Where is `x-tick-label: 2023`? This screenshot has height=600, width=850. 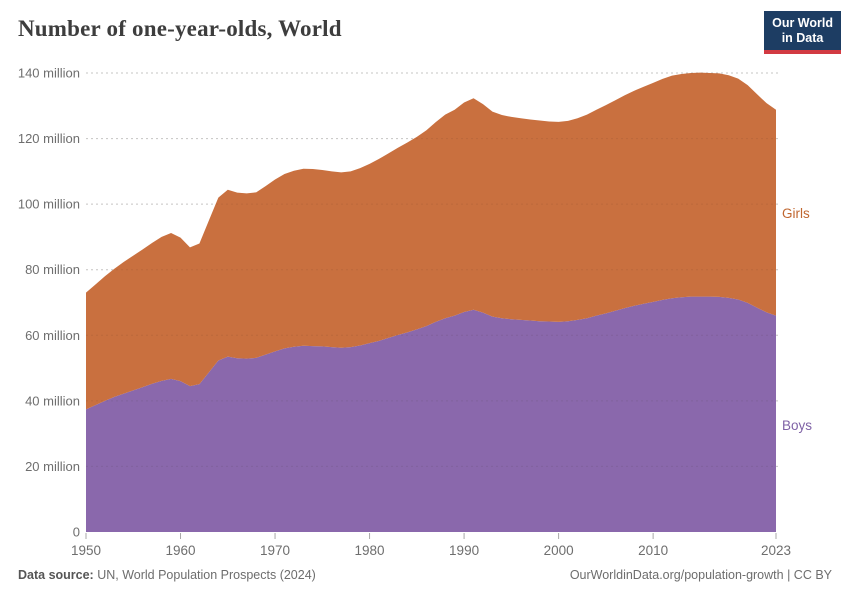 x-tick-label: 2023 is located at coordinates (776, 550).